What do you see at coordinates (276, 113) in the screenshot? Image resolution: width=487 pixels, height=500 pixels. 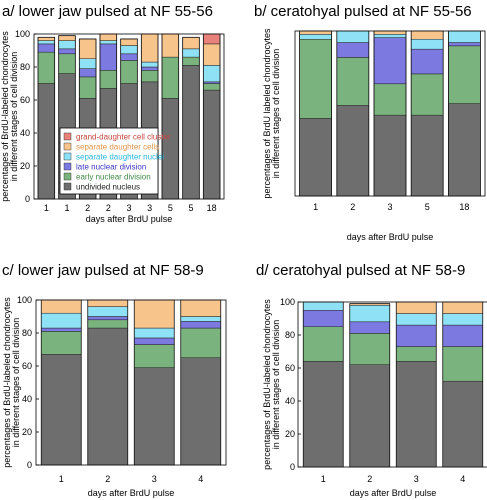 I see `y-axis-label: in different stages of cell division` at bounding box center [276, 113].